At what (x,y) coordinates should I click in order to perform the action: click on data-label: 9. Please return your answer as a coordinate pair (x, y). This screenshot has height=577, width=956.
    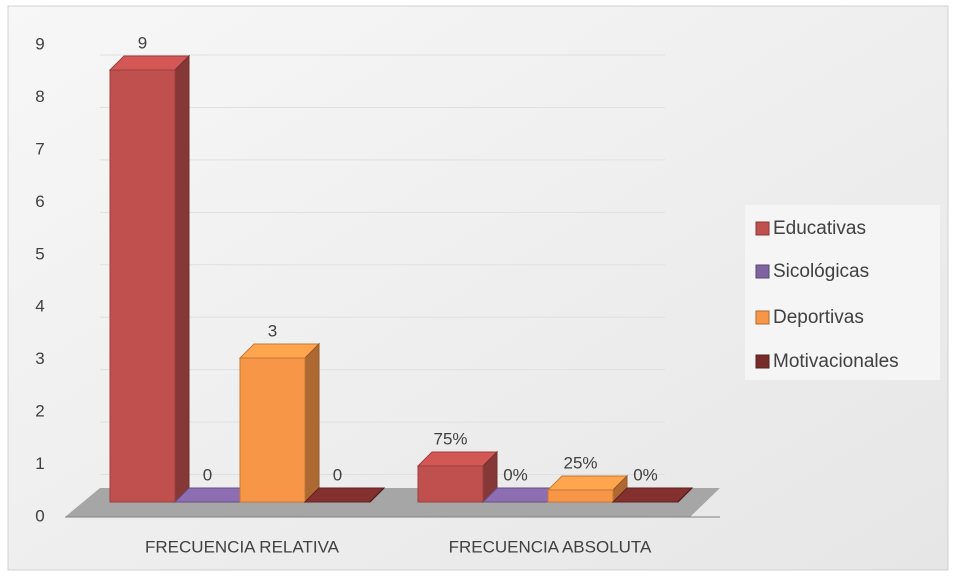
    Looking at the image, I should click on (142, 42).